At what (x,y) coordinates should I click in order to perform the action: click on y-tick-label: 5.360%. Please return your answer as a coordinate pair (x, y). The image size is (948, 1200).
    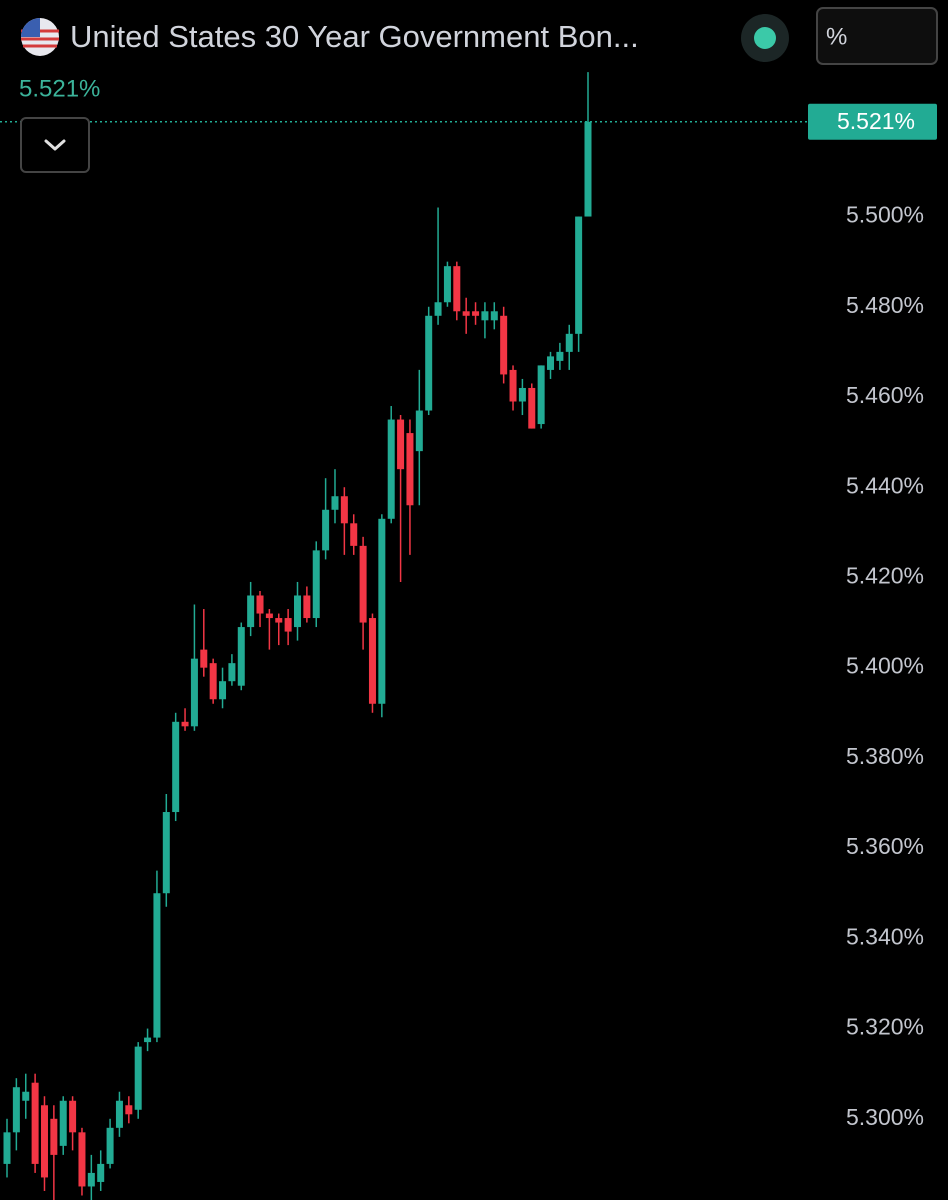
    Looking at the image, I should click on (885, 846).